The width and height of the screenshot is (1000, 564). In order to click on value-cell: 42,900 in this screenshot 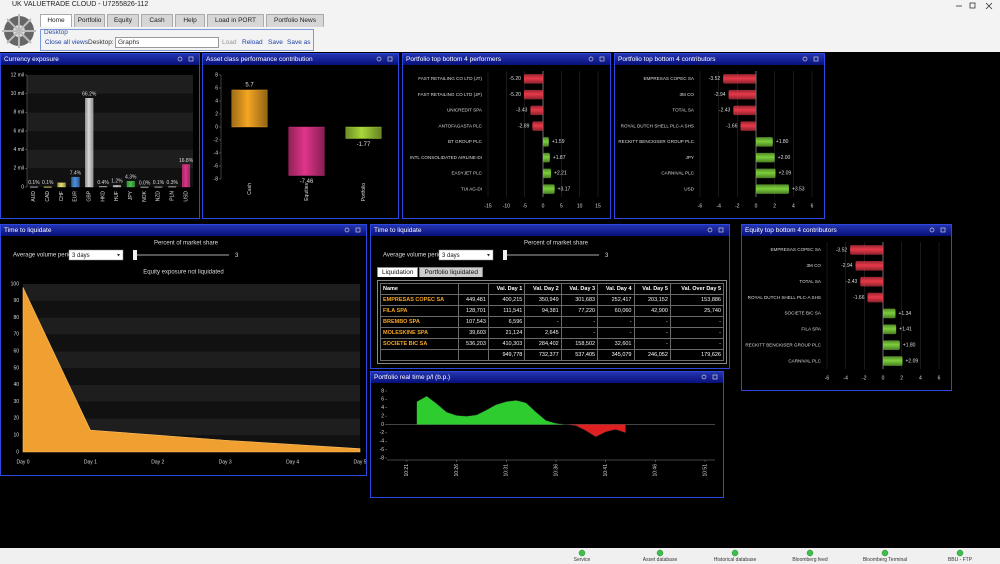, I will do `click(652, 311)`.